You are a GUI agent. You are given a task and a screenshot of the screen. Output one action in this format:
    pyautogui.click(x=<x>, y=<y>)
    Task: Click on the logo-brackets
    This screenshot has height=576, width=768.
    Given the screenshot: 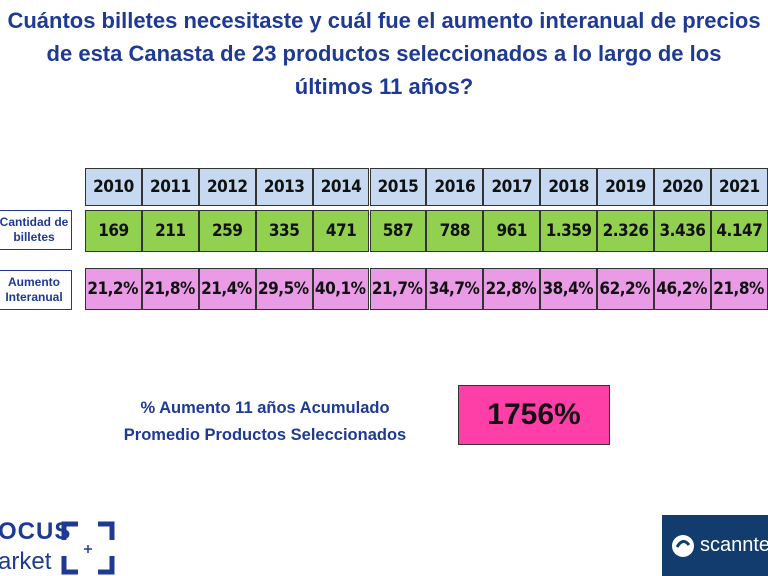 What is the action you would take?
    pyautogui.click(x=88, y=548)
    